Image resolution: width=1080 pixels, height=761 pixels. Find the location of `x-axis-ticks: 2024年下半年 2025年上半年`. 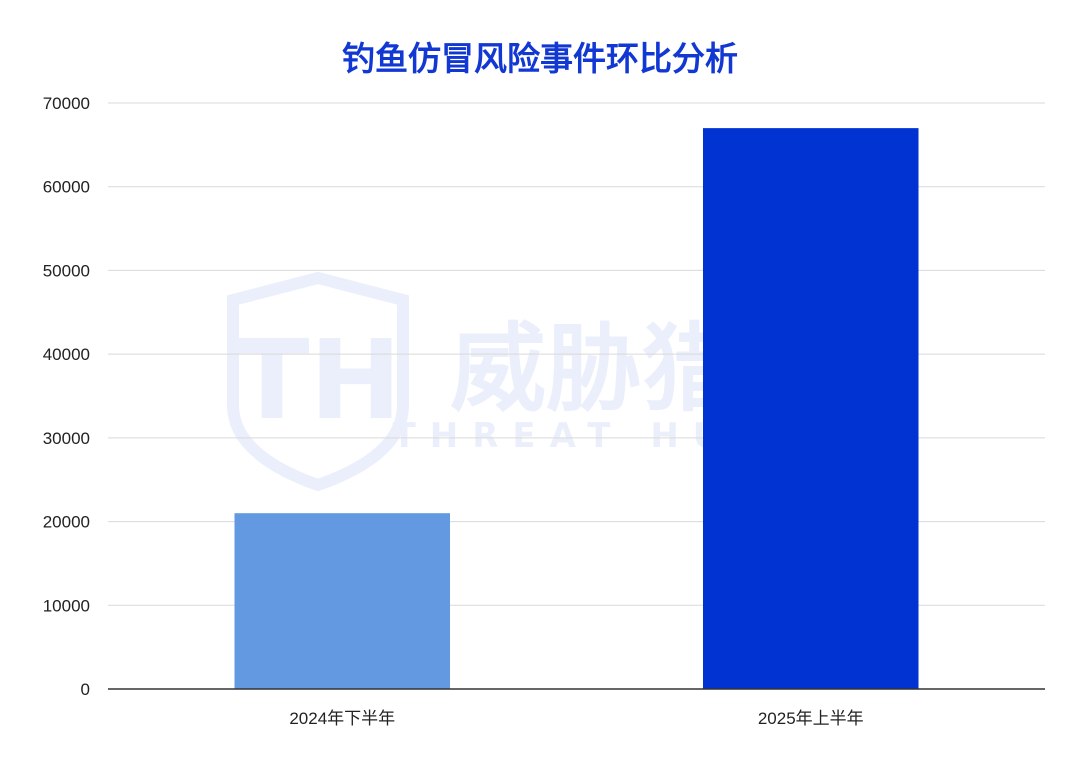

x-axis-ticks: 2024年下半年 2025年上半年 is located at coordinates (576, 718).